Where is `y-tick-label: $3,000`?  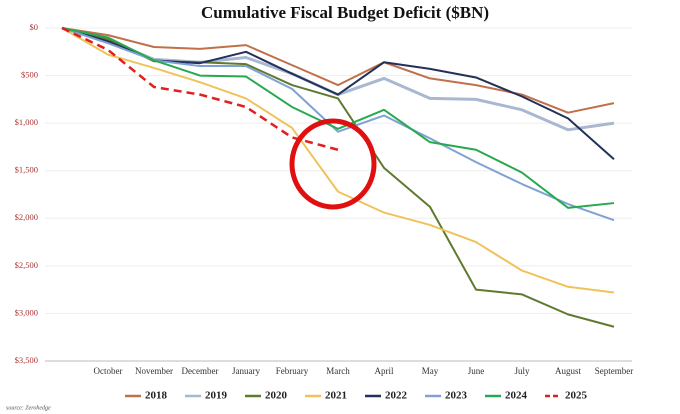
y-tick-label: $3,000 is located at coordinates (26, 312).